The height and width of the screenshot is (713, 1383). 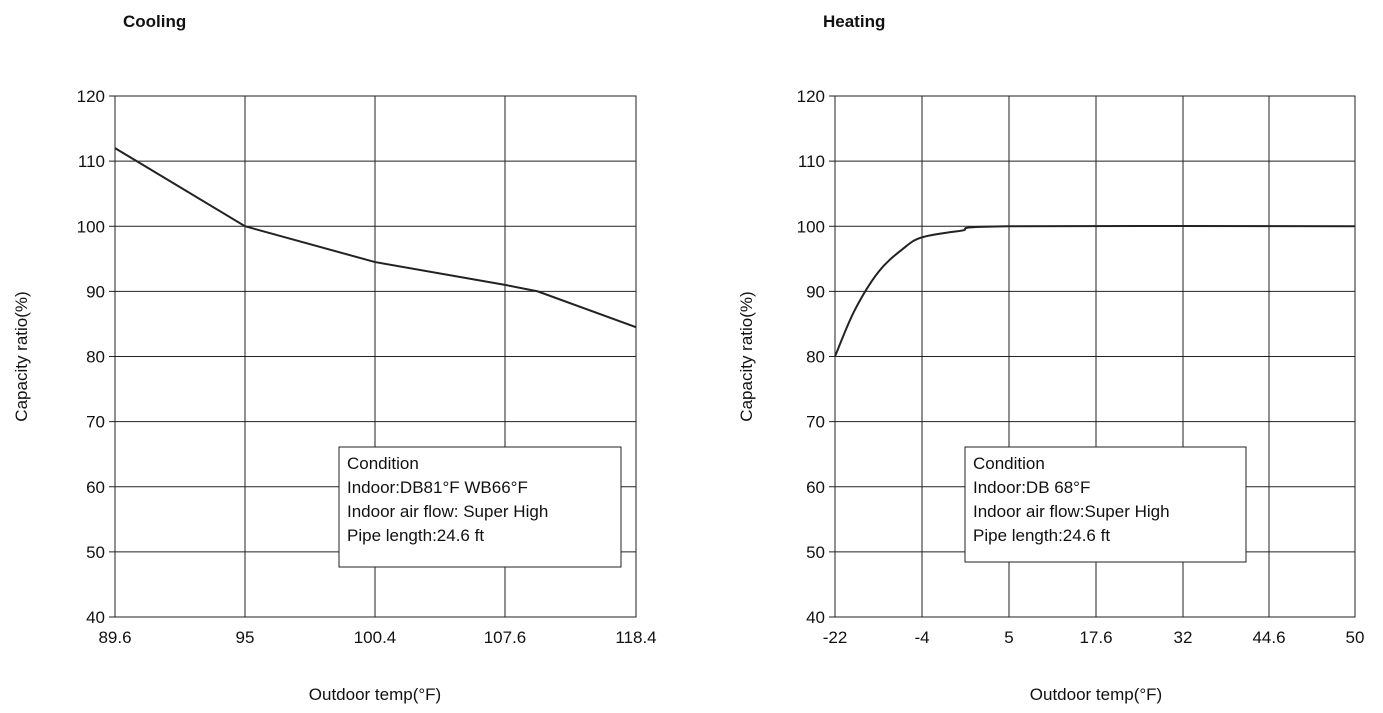 I want to click on x-tick-label: -4, so click(x=921, y=637).